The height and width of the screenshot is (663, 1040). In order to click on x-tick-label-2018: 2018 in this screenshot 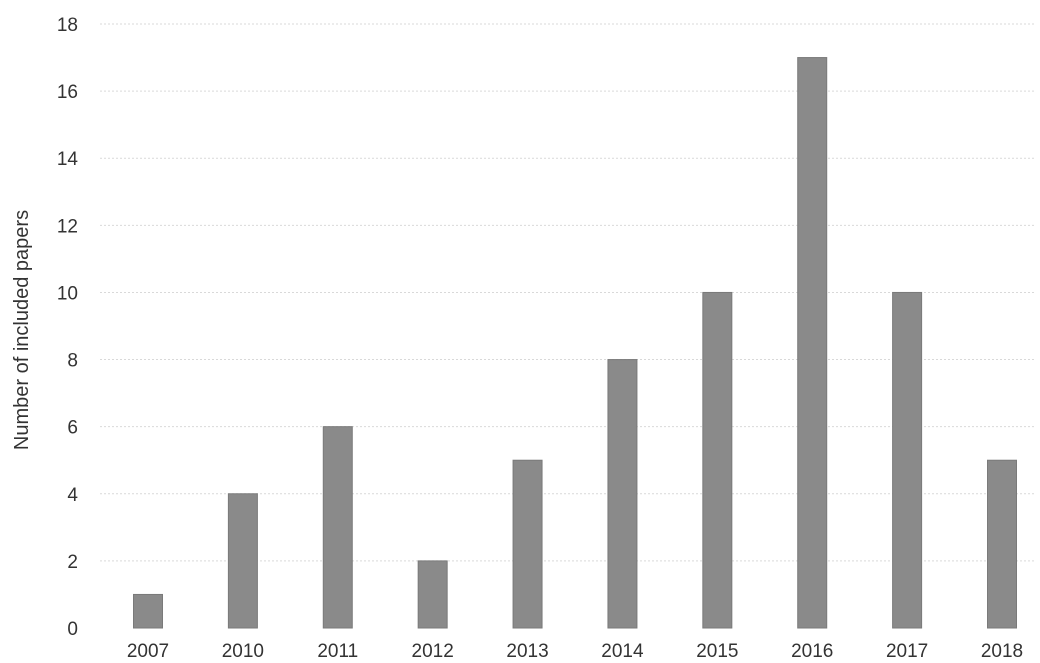, I will do `click(1002, 651)`.